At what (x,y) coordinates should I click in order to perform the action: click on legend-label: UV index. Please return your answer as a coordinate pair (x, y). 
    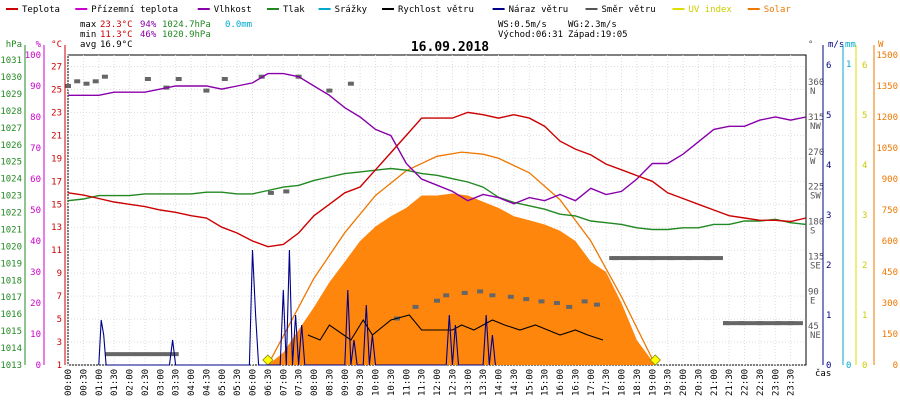
    Looking at the image, I should click on (711, 10).